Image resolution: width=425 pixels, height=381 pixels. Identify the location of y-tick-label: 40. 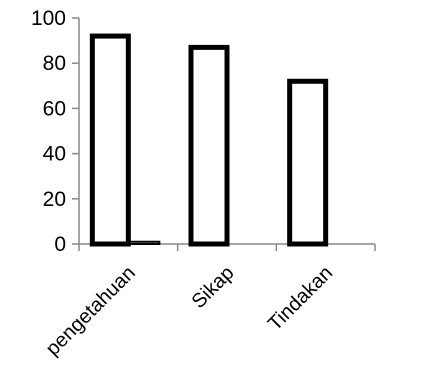
(54, 154).